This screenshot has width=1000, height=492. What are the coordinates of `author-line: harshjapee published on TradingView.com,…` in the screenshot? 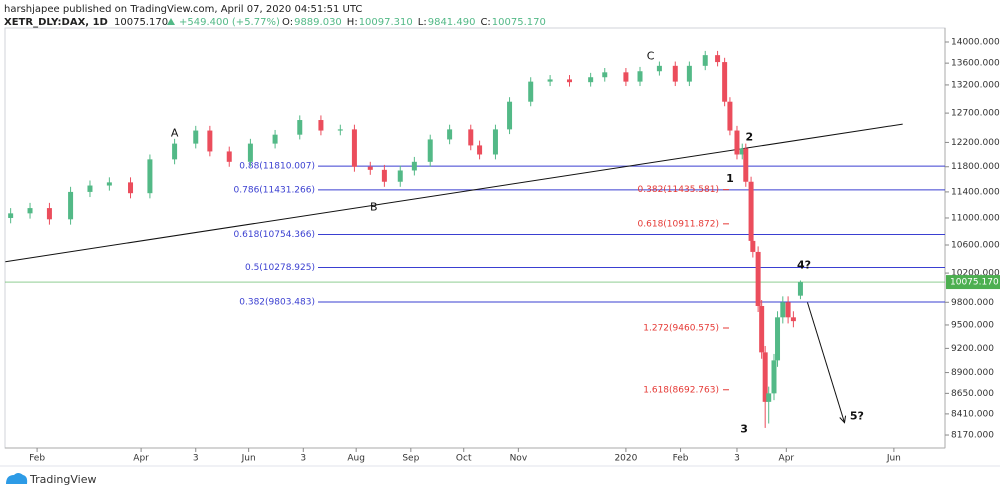 It's located at (183, 9).